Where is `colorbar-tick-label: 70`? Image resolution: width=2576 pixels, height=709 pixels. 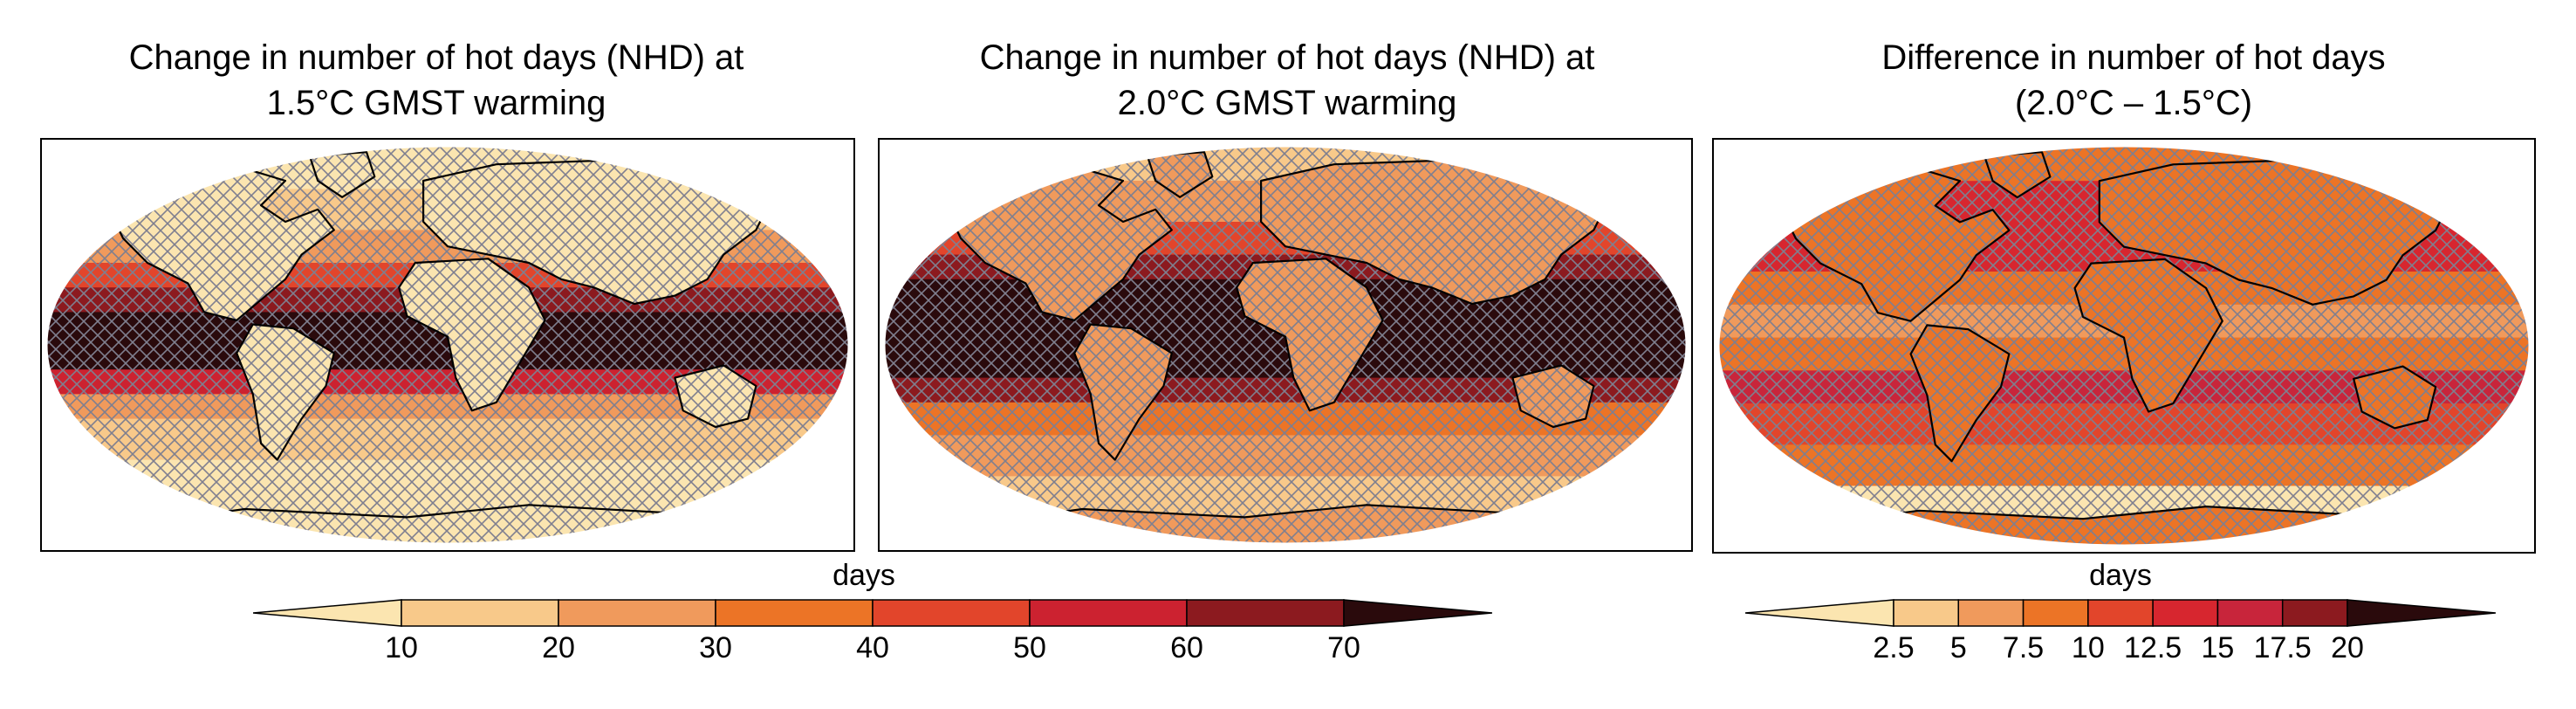
colorbar-tick-label: 70 is located at coordinates (1343, 647).